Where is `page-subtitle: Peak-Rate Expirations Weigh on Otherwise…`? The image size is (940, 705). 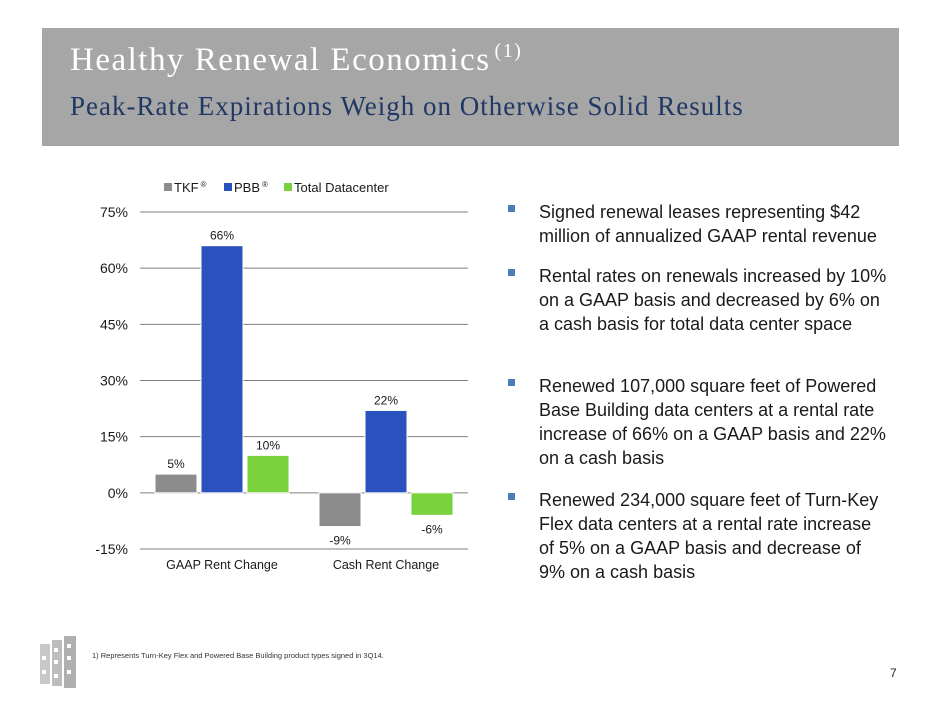 page-subtitle: Peak-Rate Expirations Weigh on Otherwise… is located at coordinates (407, 106).